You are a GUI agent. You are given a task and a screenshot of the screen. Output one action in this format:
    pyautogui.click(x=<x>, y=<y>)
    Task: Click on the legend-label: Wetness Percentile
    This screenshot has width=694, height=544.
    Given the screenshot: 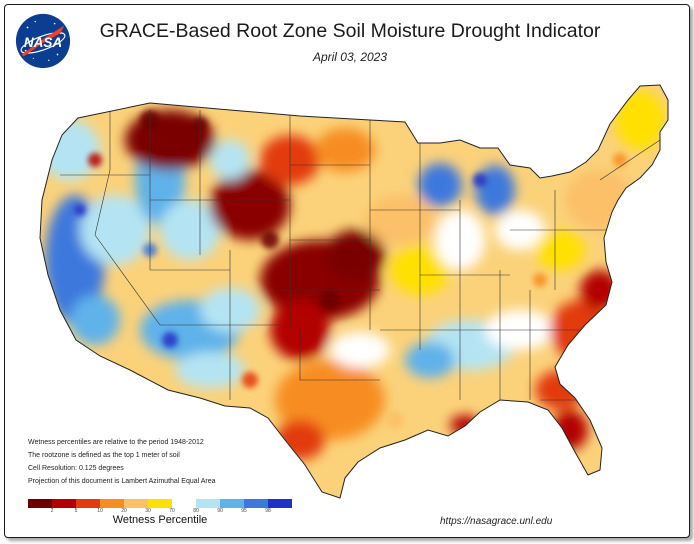 What is the action you would take?
    pyautogui.click(x=160, y=520)
    